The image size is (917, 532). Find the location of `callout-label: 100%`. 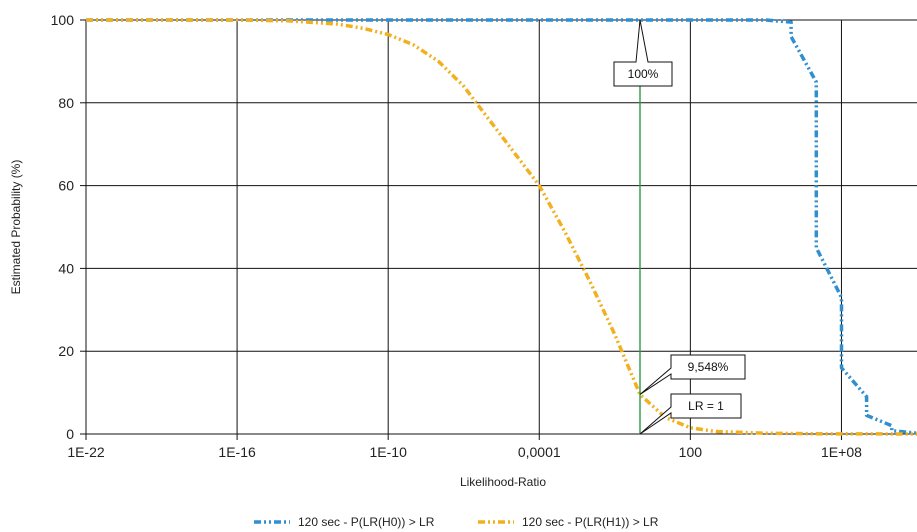

callout-label: 100% is located at coordinates (643, 74).